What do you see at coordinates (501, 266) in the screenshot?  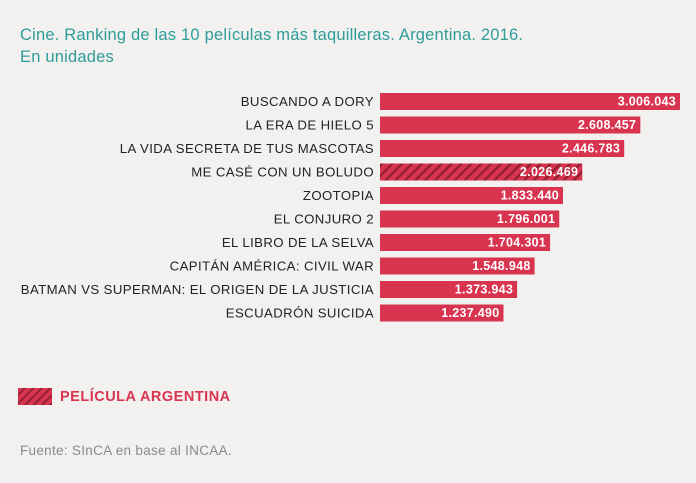 I see `value-label: 1.548.948` at bounding box center [501, 266].